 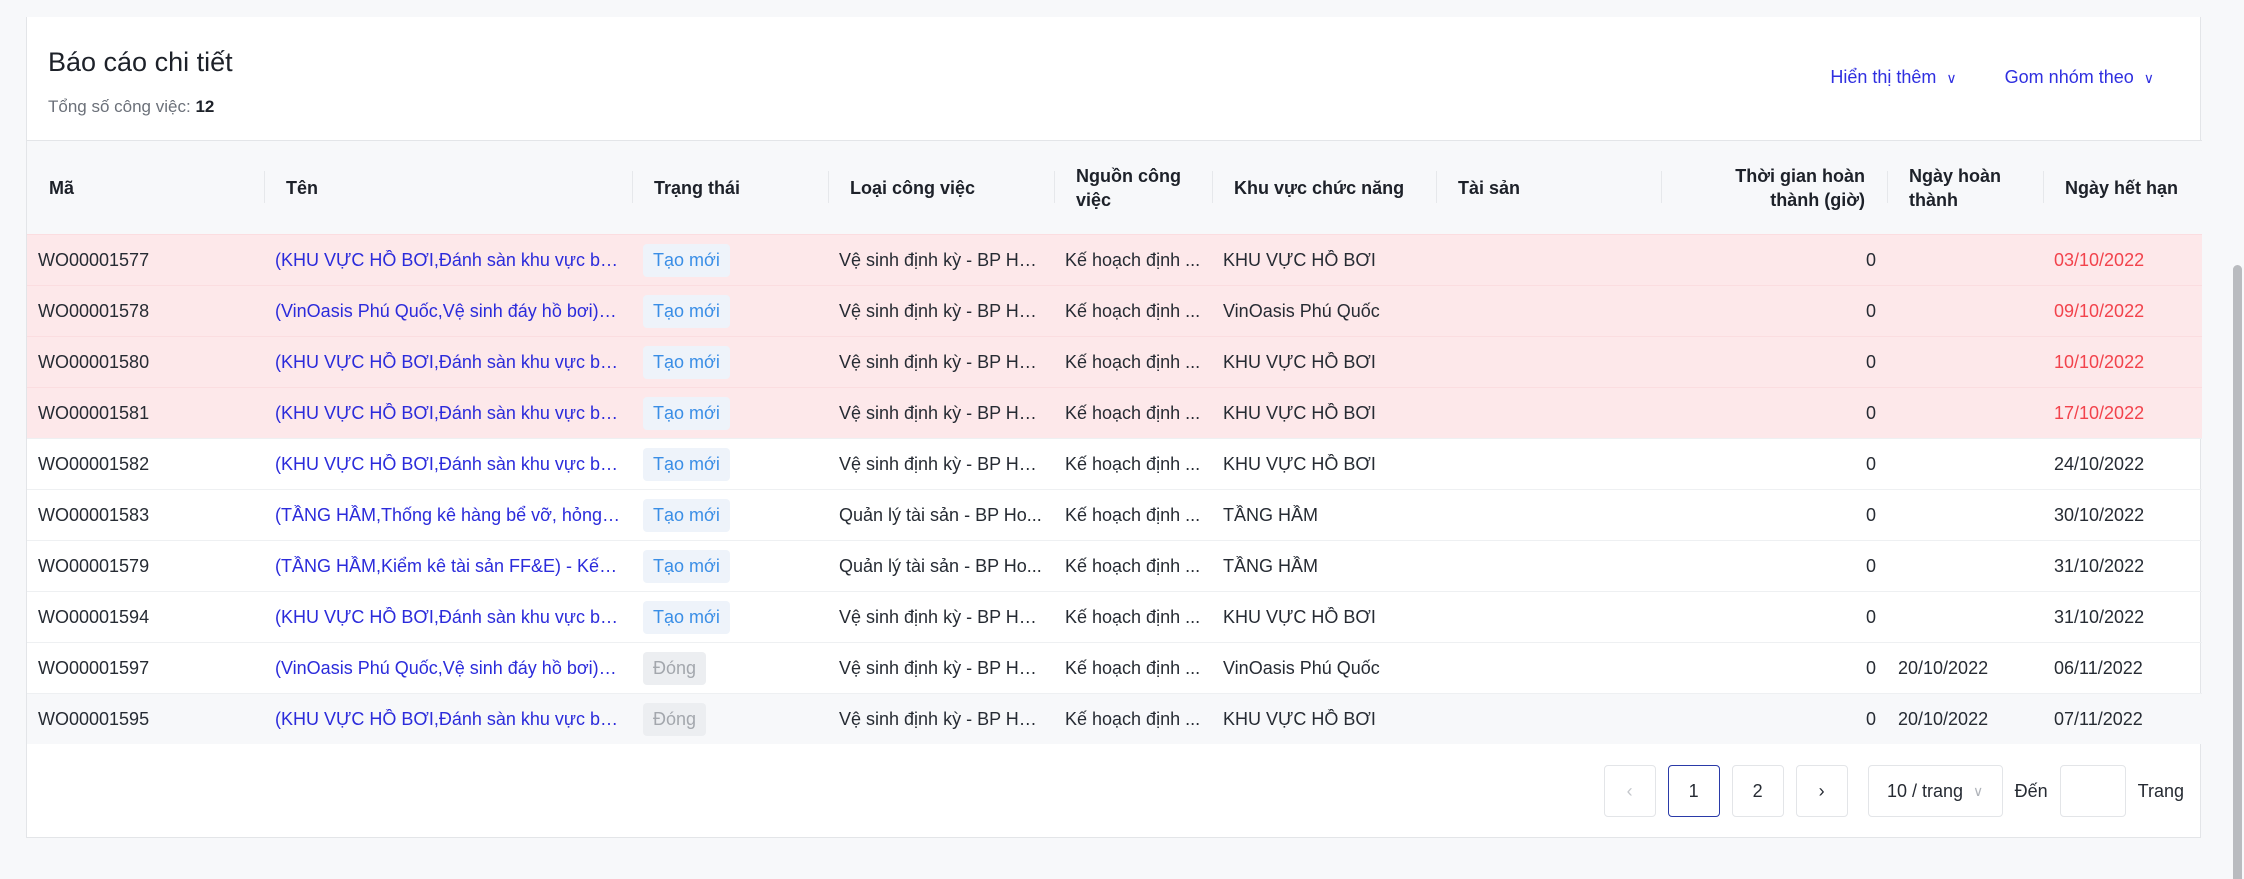 What do you see at coordinates (94, 310) in the screenshot?
I see `code-cell: WO00001578` at bounding box center [94, 310].